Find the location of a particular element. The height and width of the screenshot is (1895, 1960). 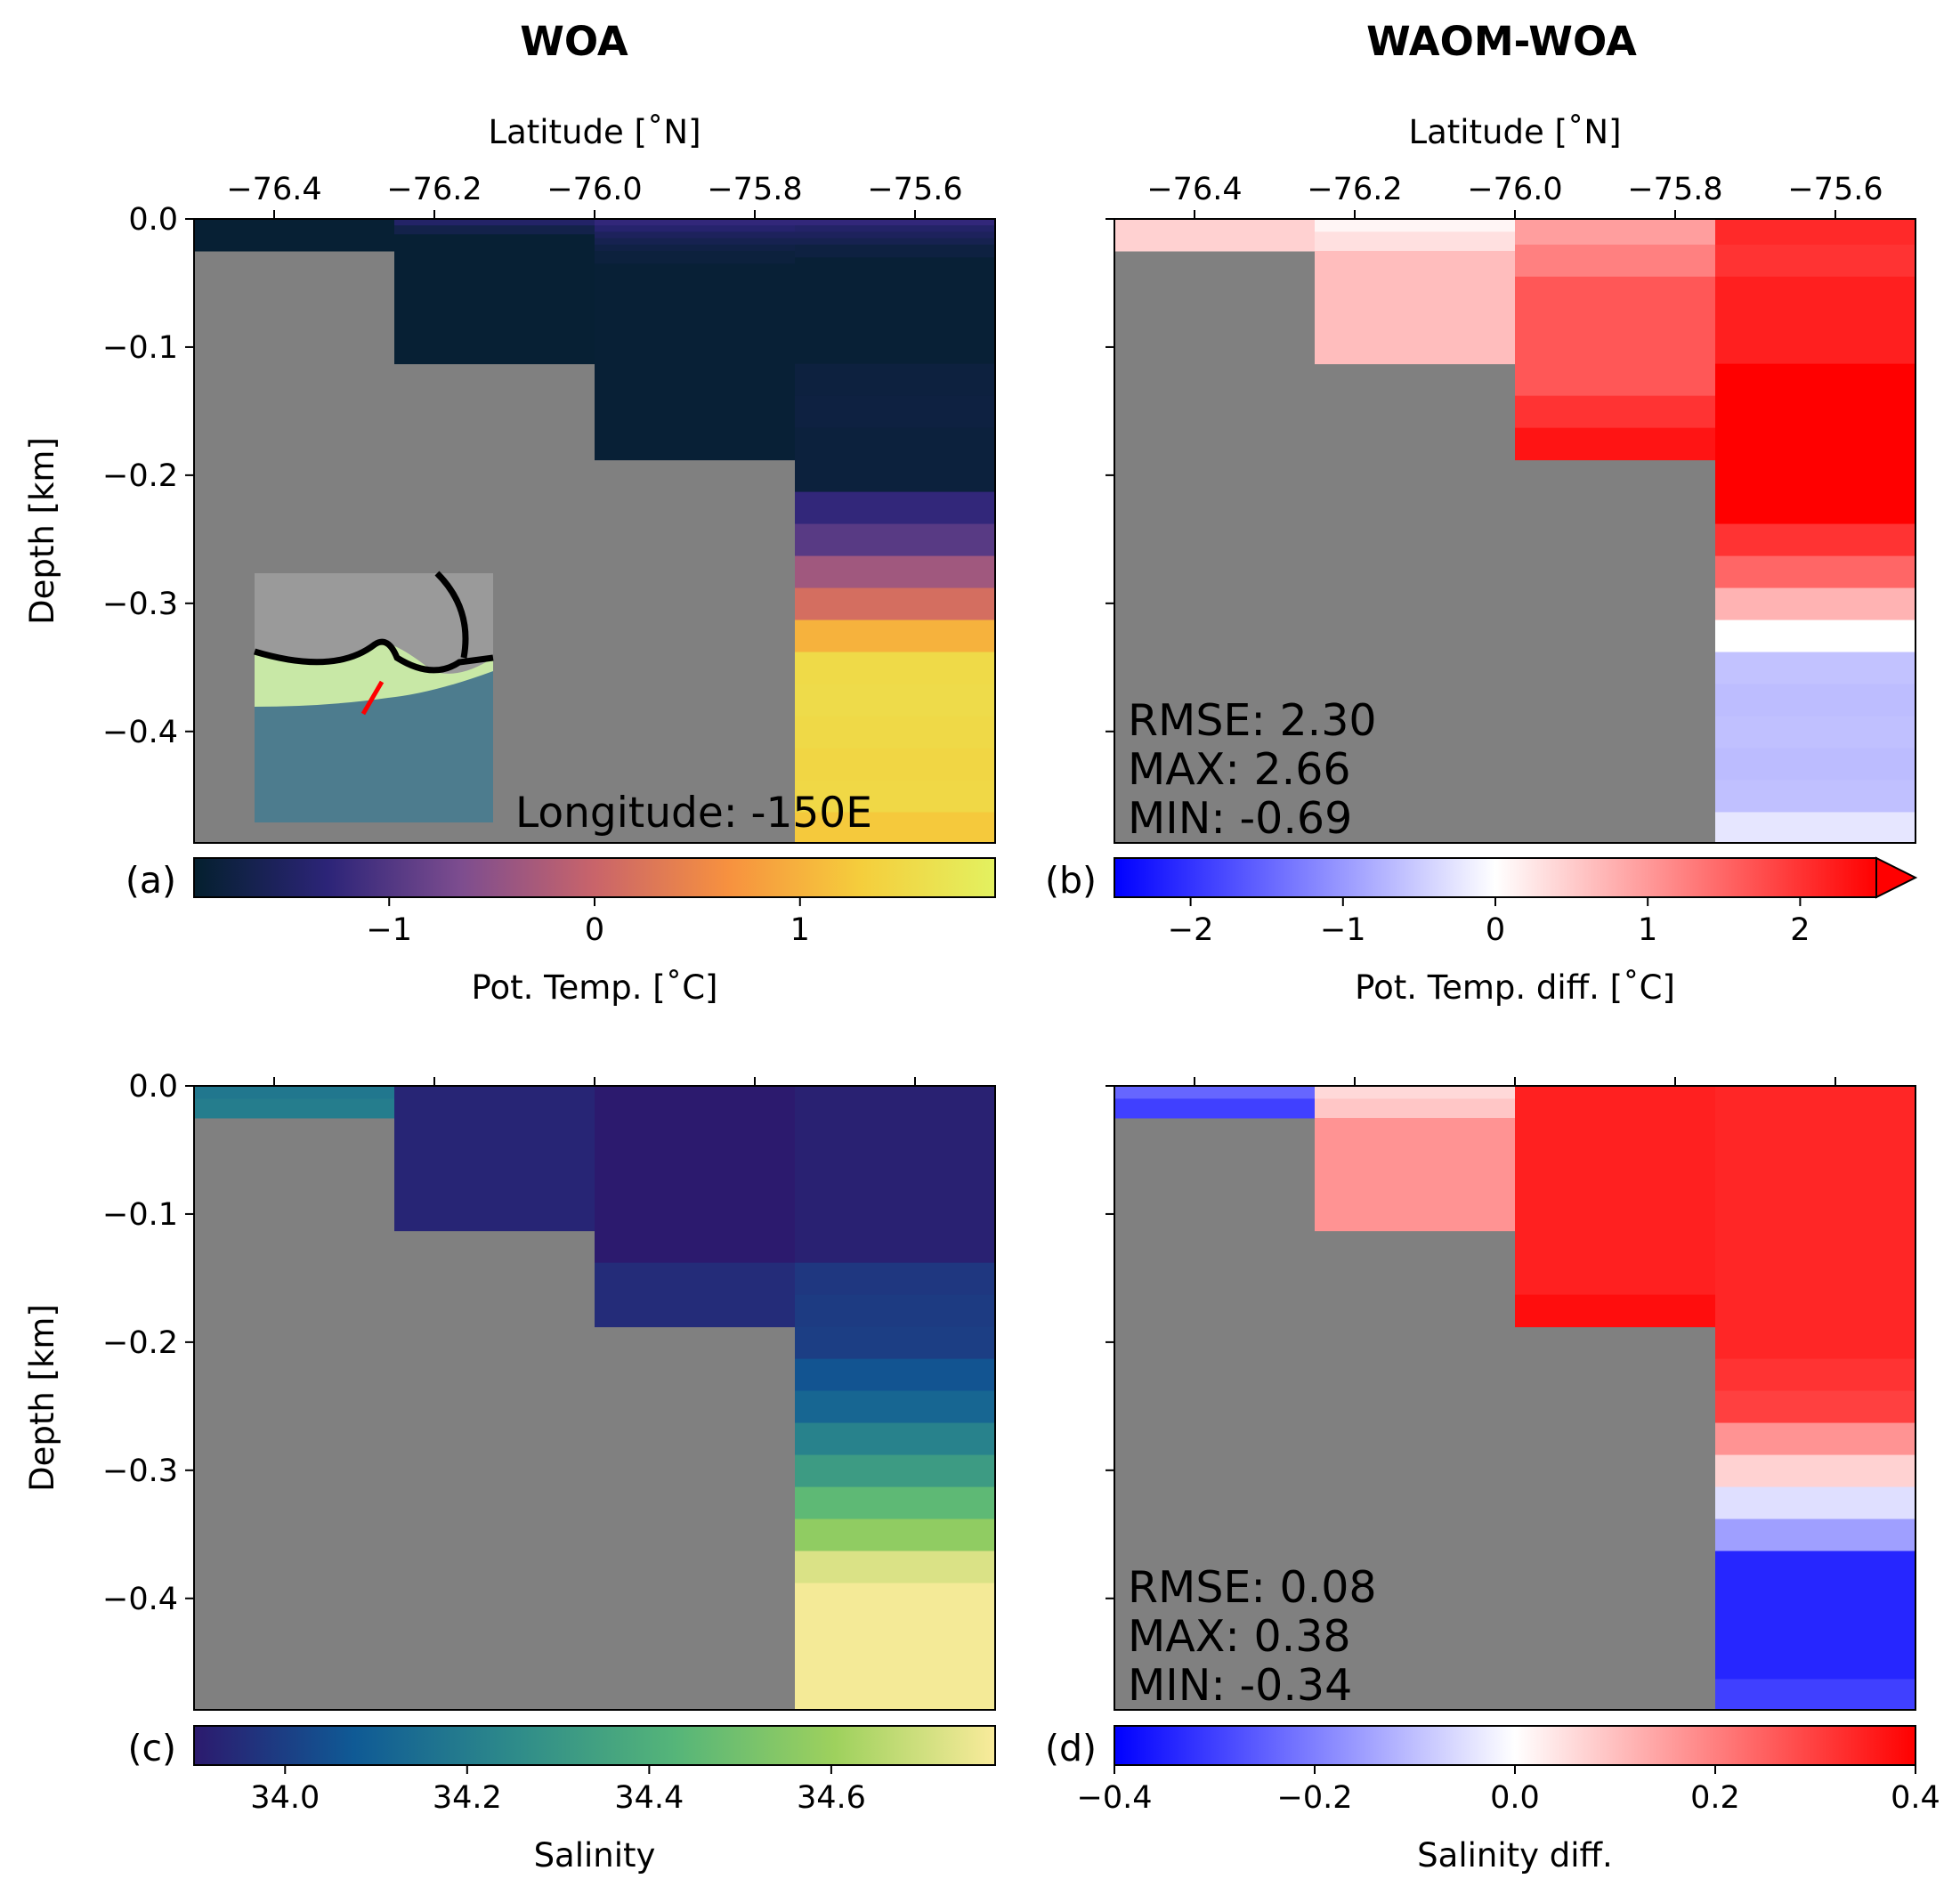

colorbar-tick-label: 0.4 is located at coordinates (1916, 1798).